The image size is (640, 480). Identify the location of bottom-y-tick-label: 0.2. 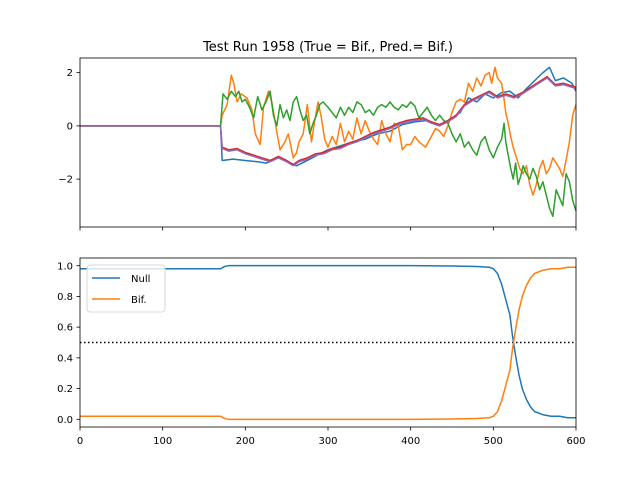
(65, 389).